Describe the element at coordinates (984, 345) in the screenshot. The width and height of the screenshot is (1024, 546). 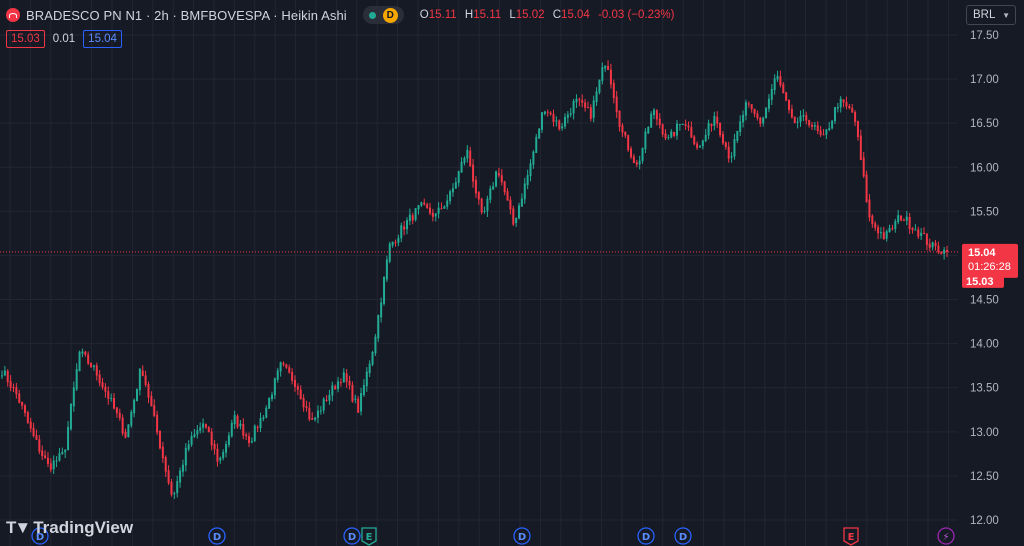
I see `price-axis-tick: 14.00` at that location.